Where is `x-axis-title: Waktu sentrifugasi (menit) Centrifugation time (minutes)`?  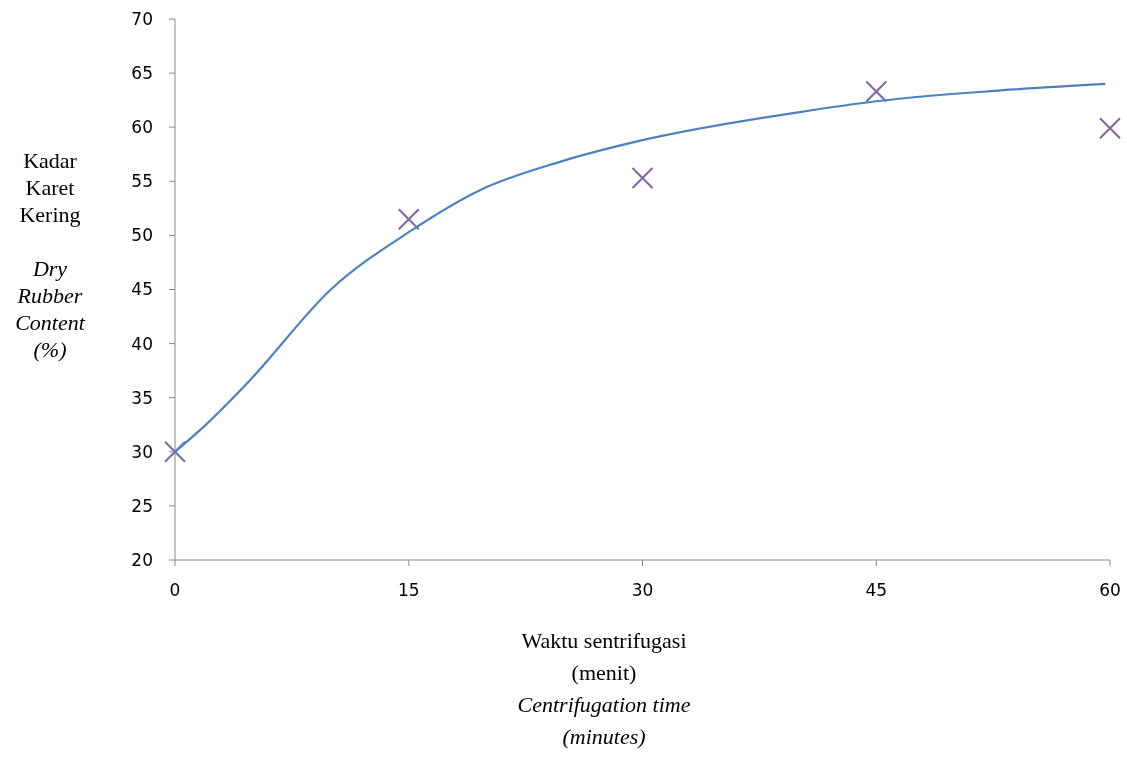 x-axis-title: Waktu sentrifugasi (menit) Centrifugation time (minutes) is located at coordinates (604, 688).